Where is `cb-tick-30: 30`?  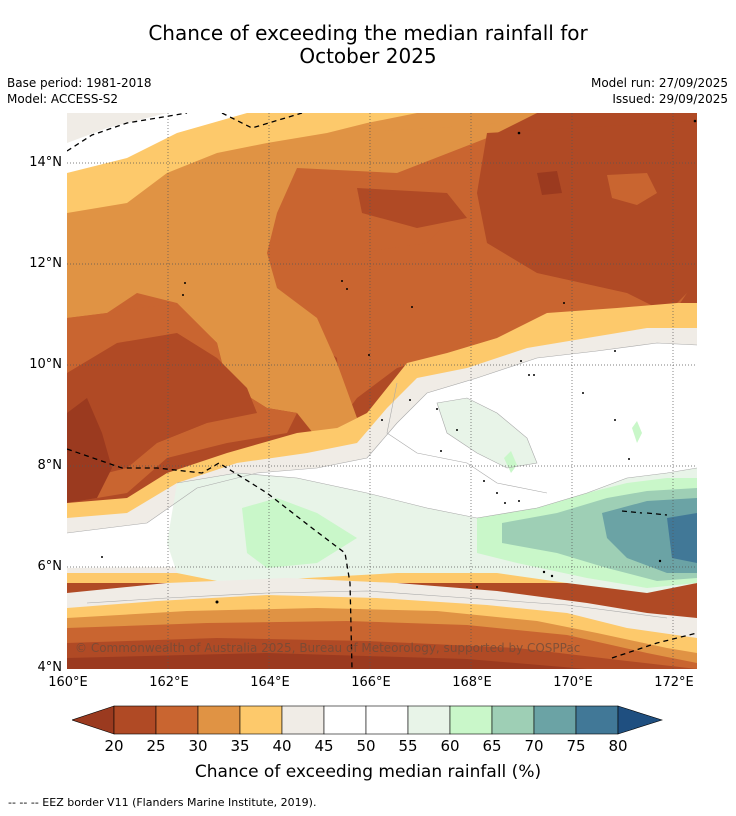
cb-tick-30: 30 is located at coordinates (198, 746).